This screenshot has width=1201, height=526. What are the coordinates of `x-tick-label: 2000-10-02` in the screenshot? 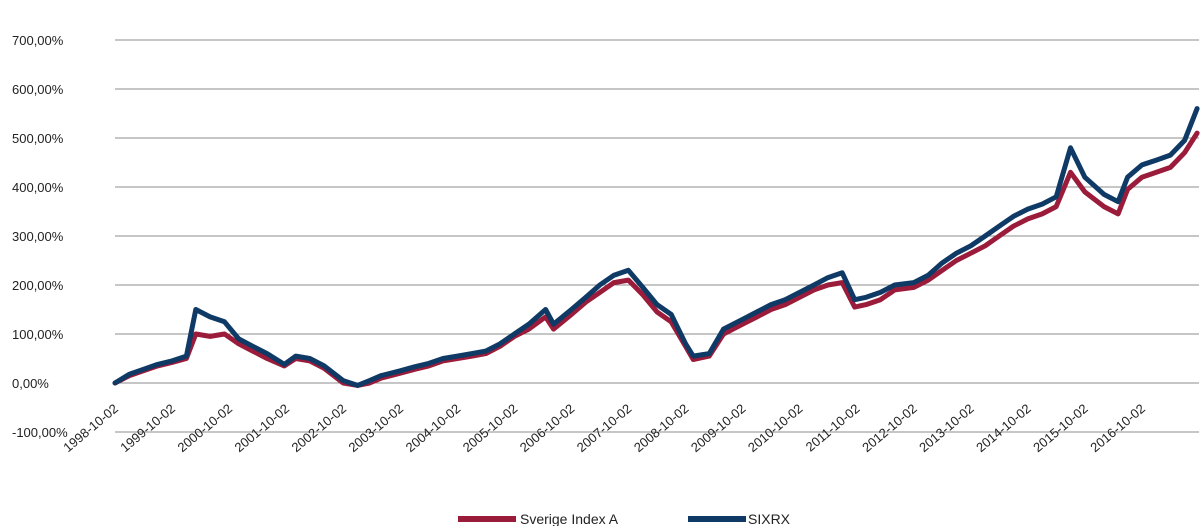 It's located at (205, 428).